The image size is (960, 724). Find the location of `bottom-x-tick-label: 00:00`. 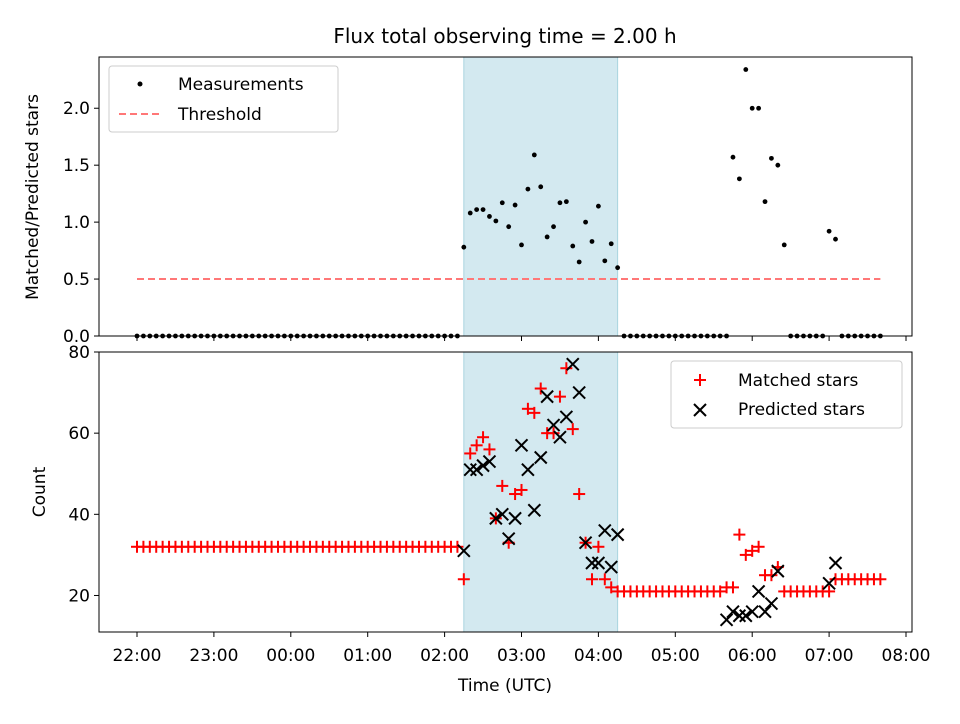

bottom-x-tick-label: 00:00 is located at coordinates (290, 656).